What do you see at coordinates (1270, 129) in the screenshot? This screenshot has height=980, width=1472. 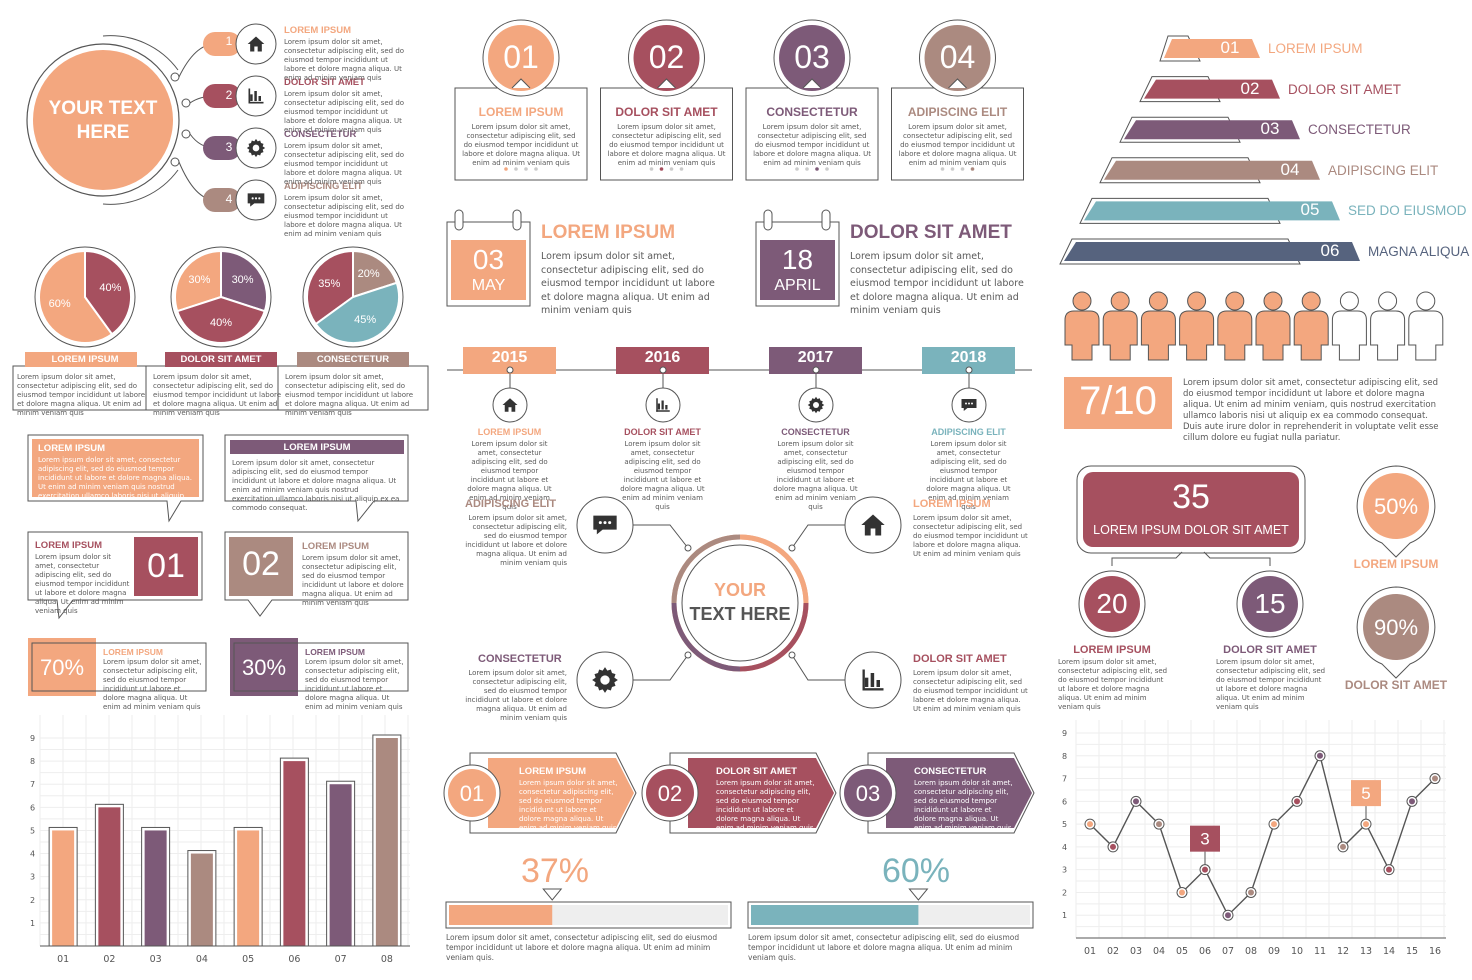 I see `pyramid-number: 03` at bounding box center [1270, 129].